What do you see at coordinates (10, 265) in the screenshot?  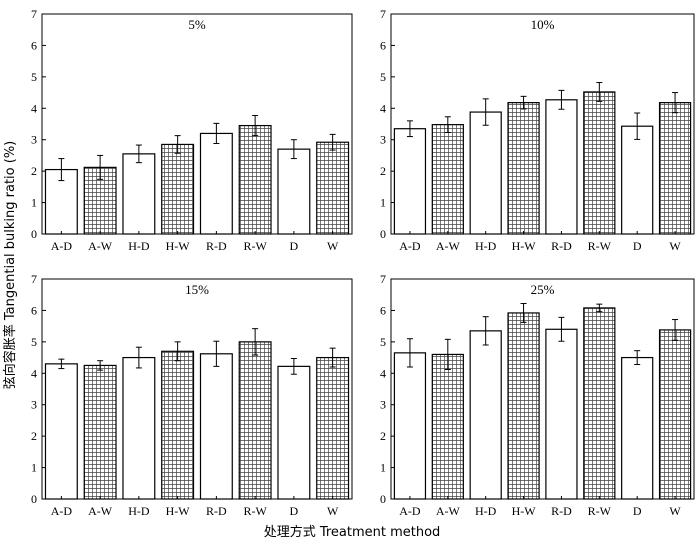 I see `y-axis-label: 弦向容胀率 Tangential bulking ratio (%)` at bounding box center [10, 265].